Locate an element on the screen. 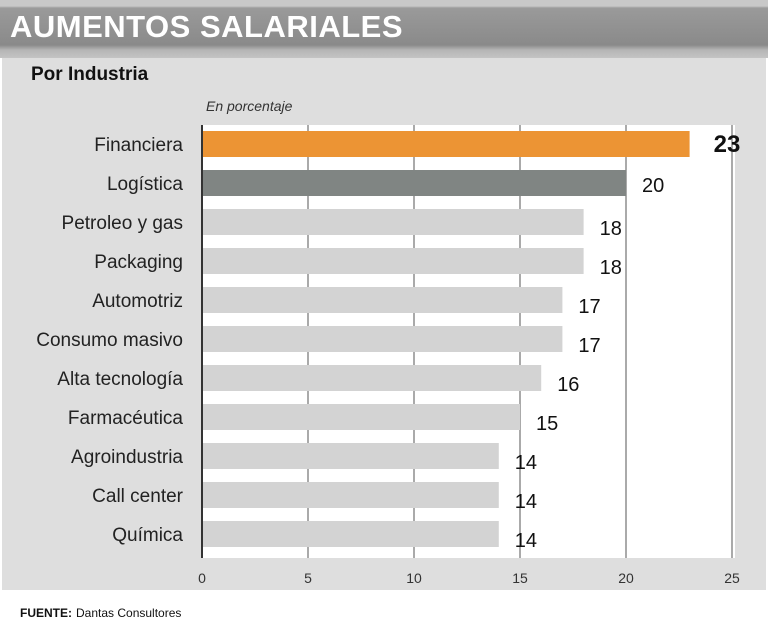  data-label: 20 is located at coordinates (653, 186).